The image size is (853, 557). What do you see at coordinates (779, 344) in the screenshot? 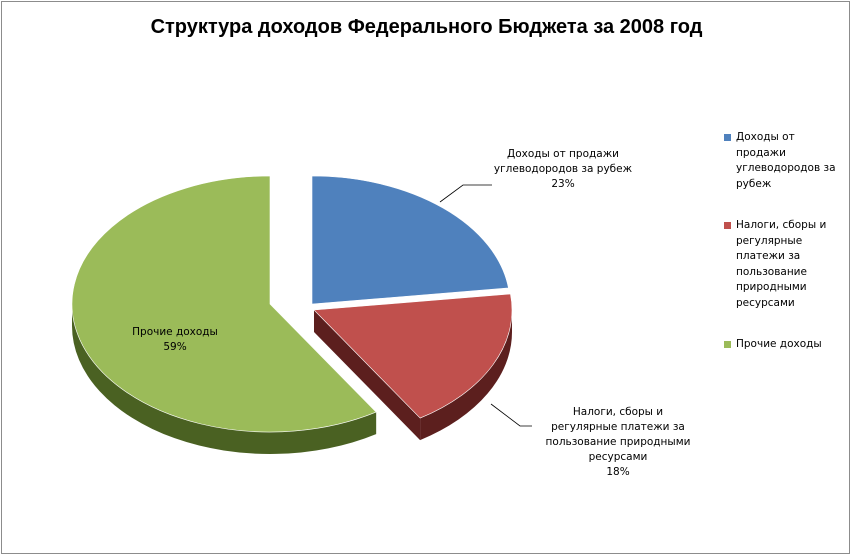
I see `legend-label-other: Прочие доходы` at bounding box center [779, 344].